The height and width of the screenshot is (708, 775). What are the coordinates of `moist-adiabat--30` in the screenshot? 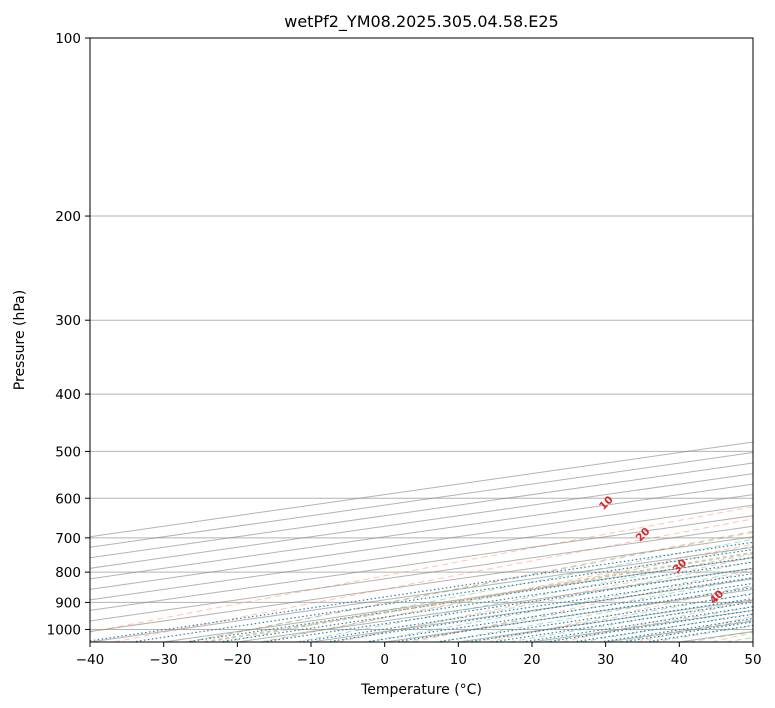 It's located at (470, 586).